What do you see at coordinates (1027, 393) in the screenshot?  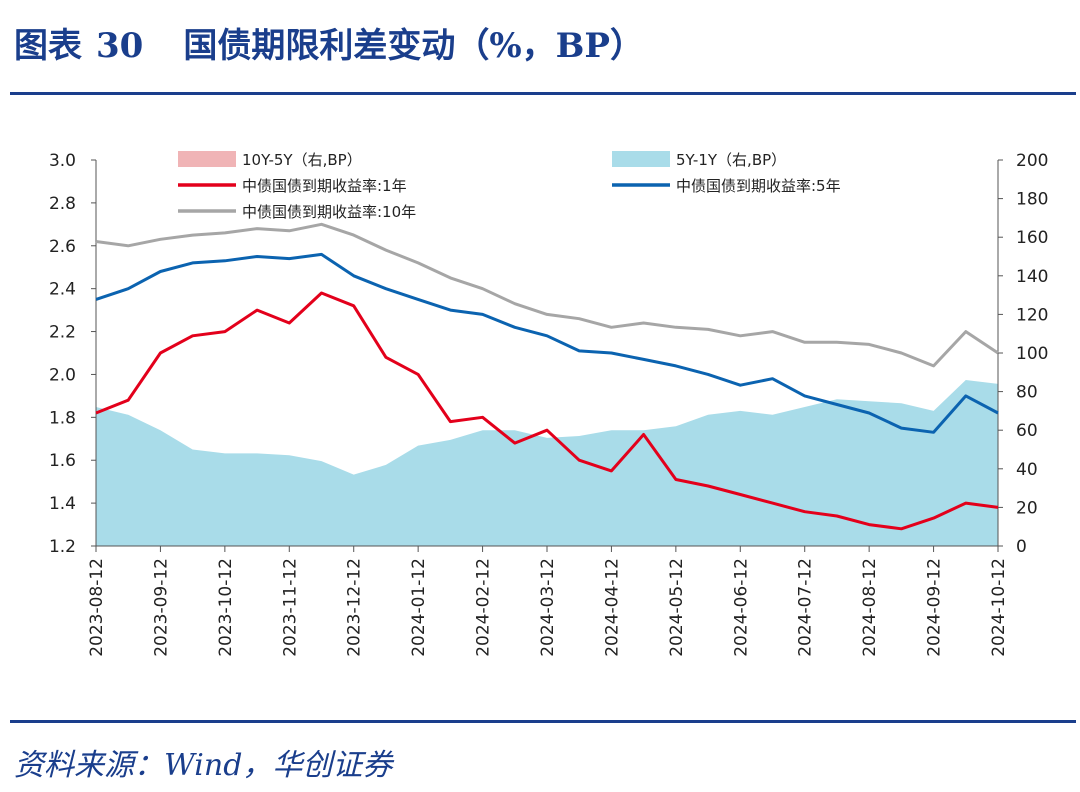 I see `right-tick-label: 80` at bounding box center [1027, 393].